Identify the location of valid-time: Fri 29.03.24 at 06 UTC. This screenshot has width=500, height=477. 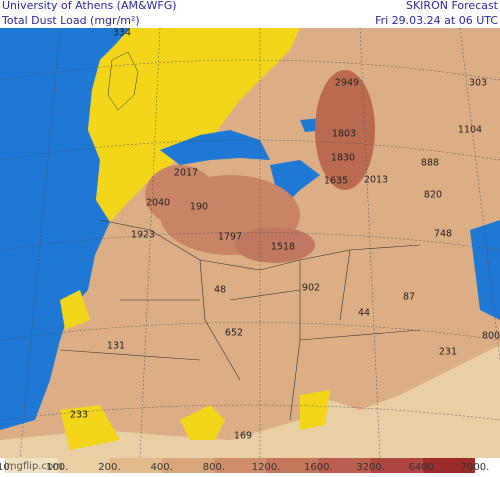
(436, 20).